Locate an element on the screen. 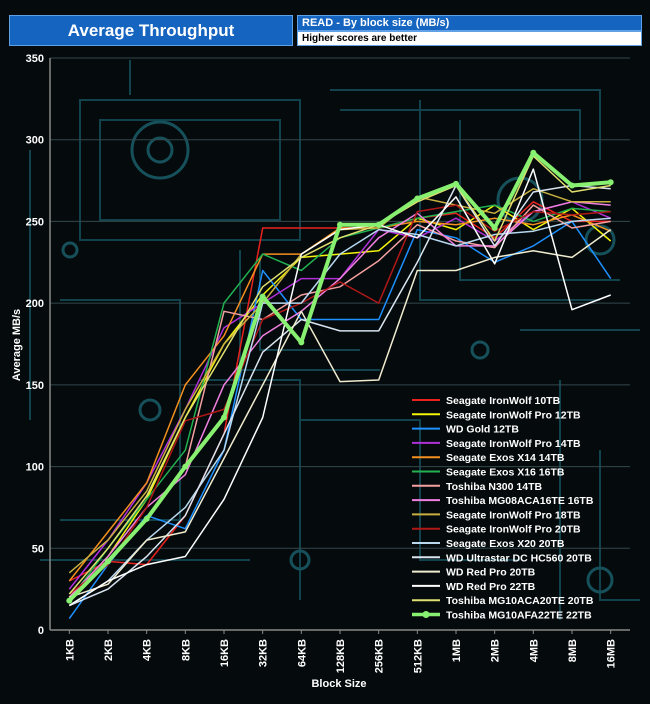 The image size is (650, 704). x-tick-label: 4MB is located at coordinates (534, 650).